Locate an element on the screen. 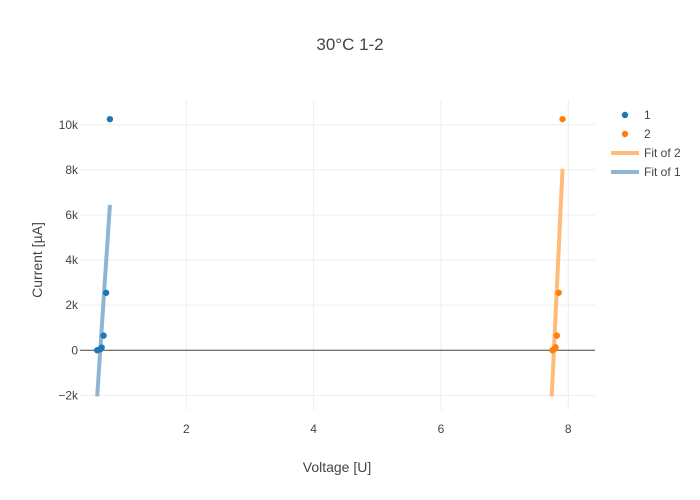  y-tick-label: 2k is located at coordinates (72, 305).